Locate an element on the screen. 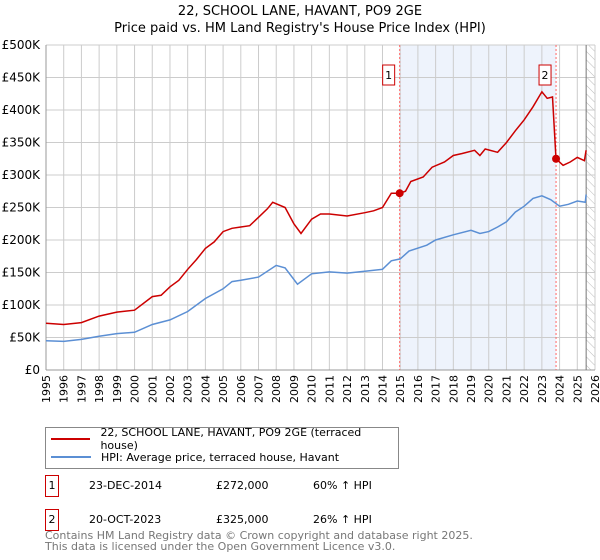 The image size is (600, 560). transaction-date: 20-OCT-2023 is located at coordinates (125, 519).